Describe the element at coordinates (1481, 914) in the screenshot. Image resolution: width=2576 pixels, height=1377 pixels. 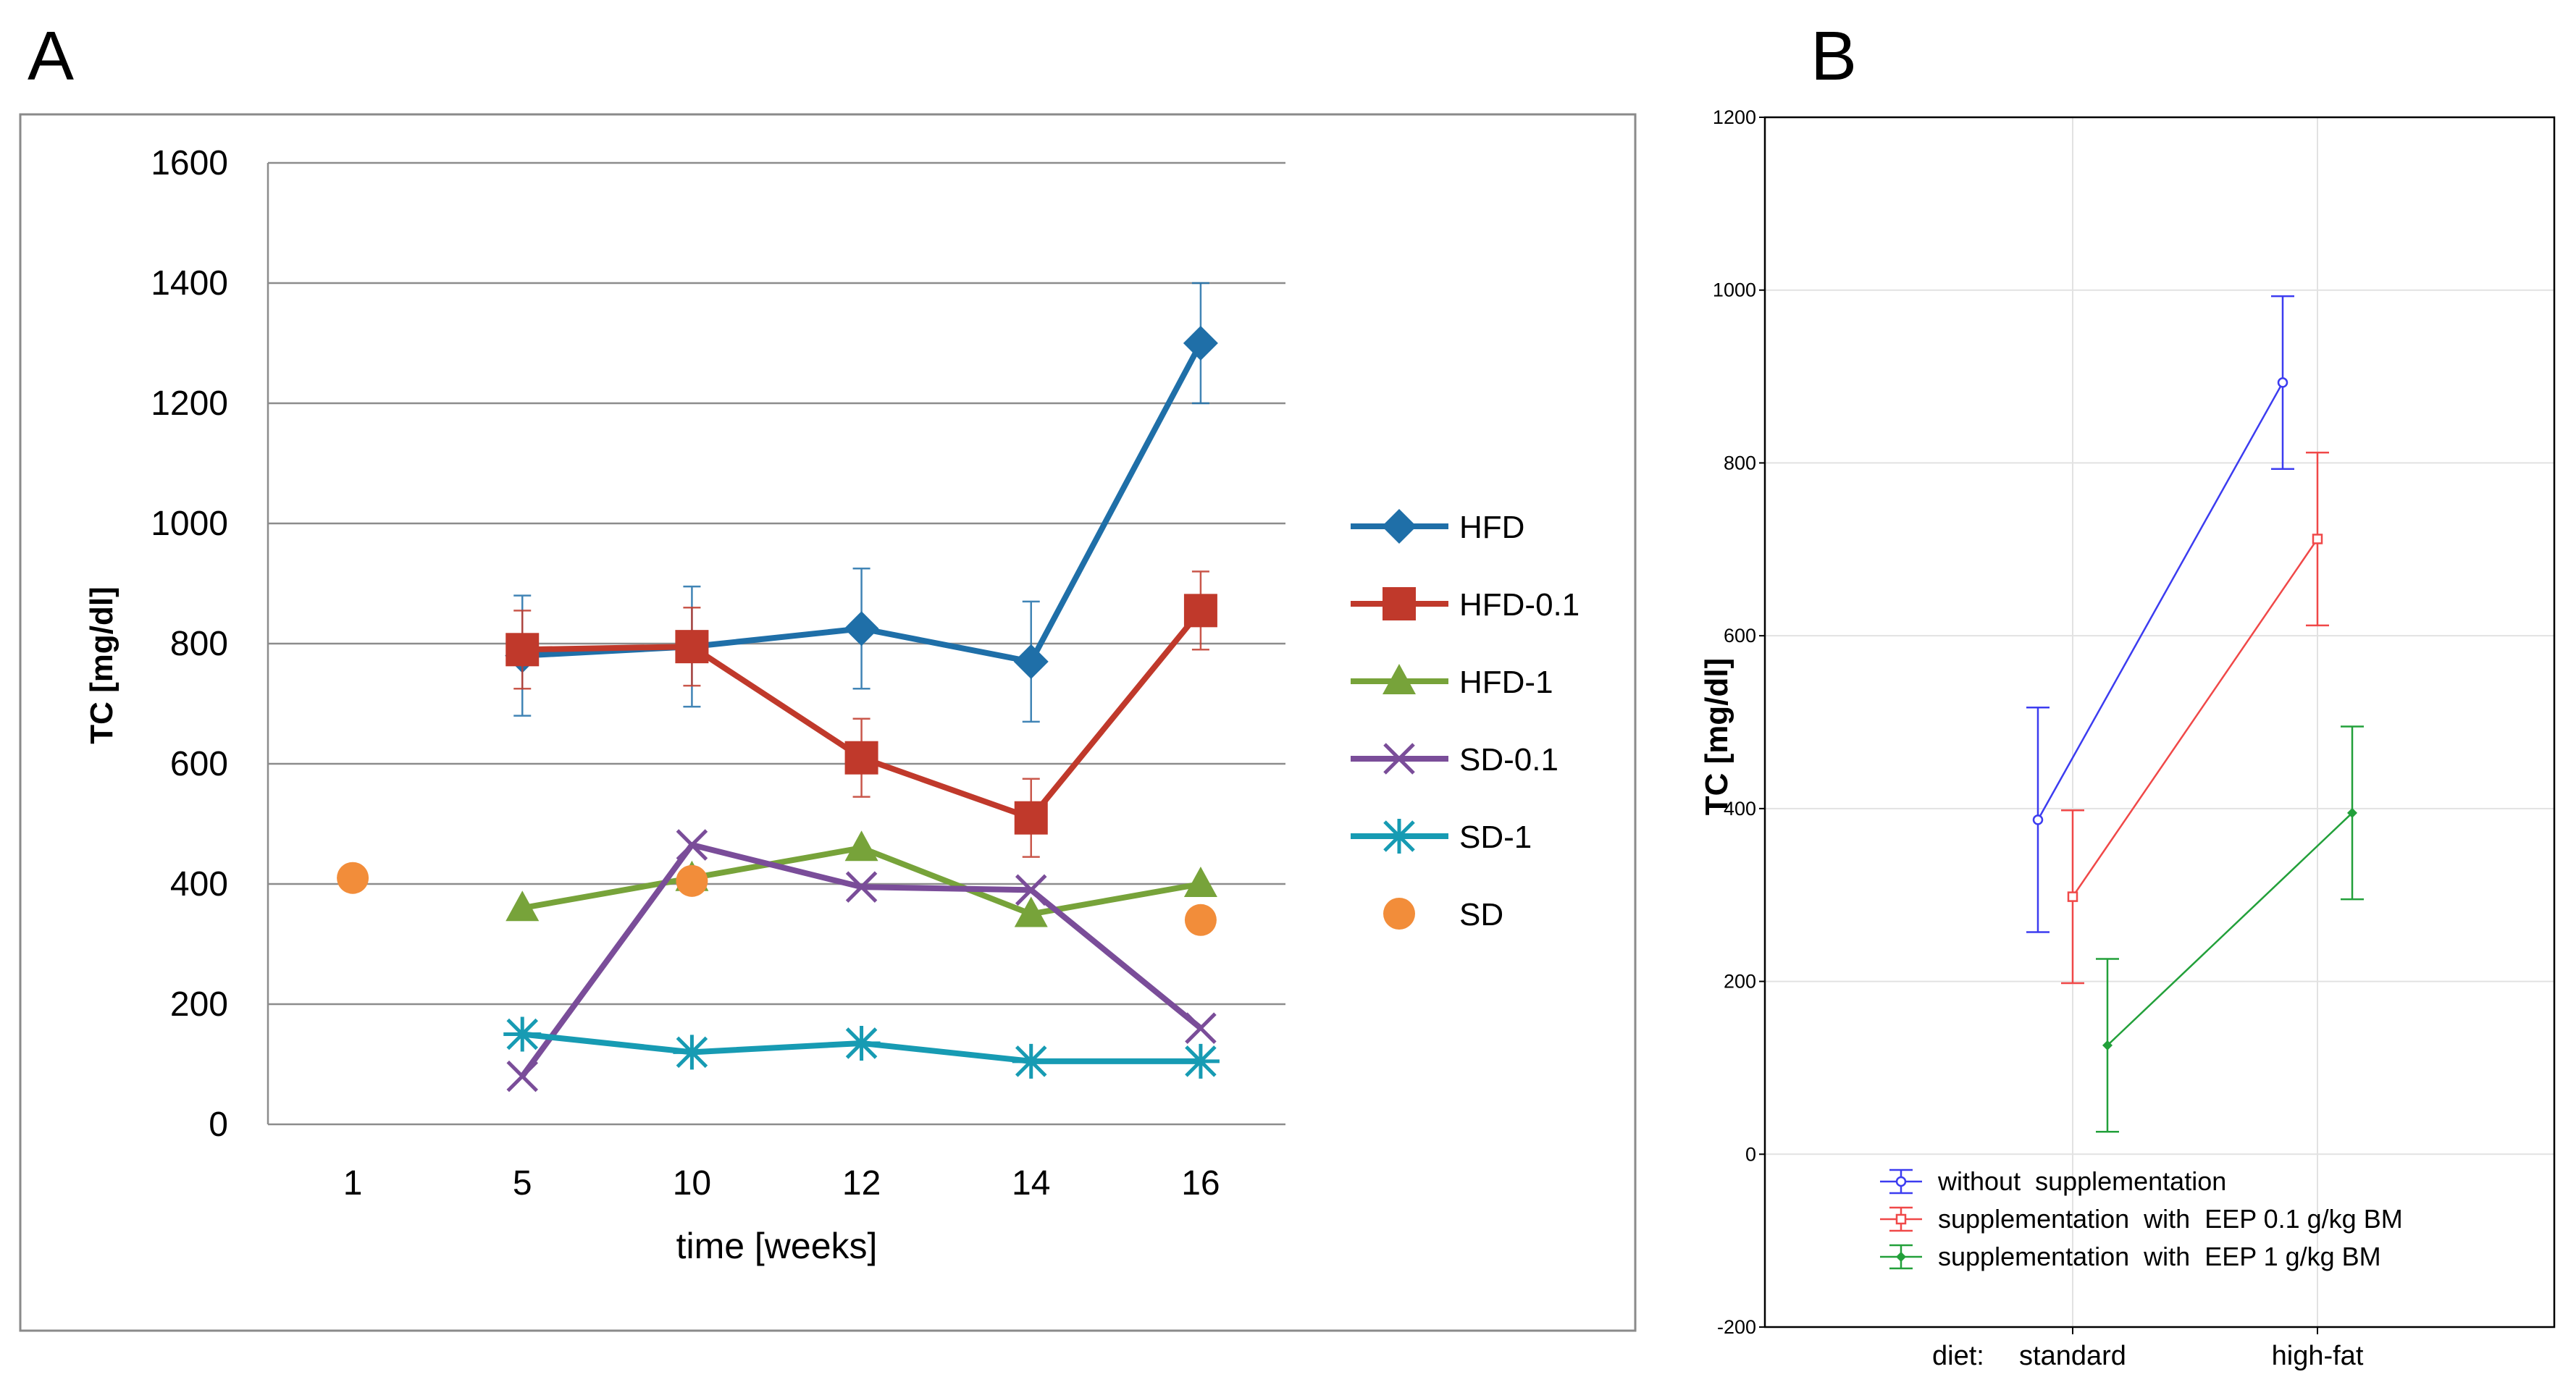
I see `legend-label: SD` at that location.